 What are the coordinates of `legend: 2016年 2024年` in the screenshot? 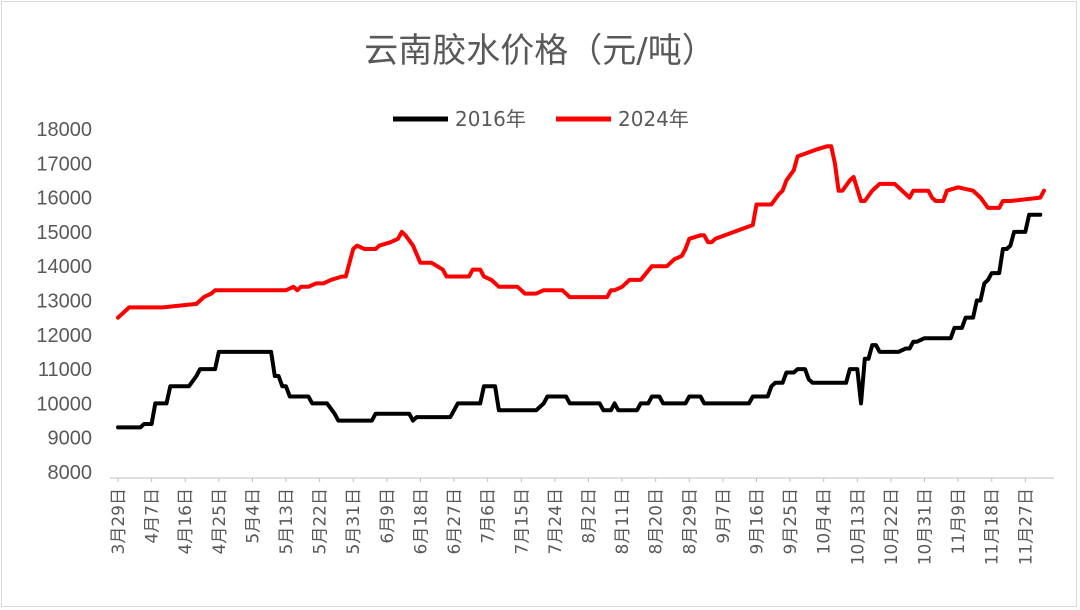 It's located at (541, 119).